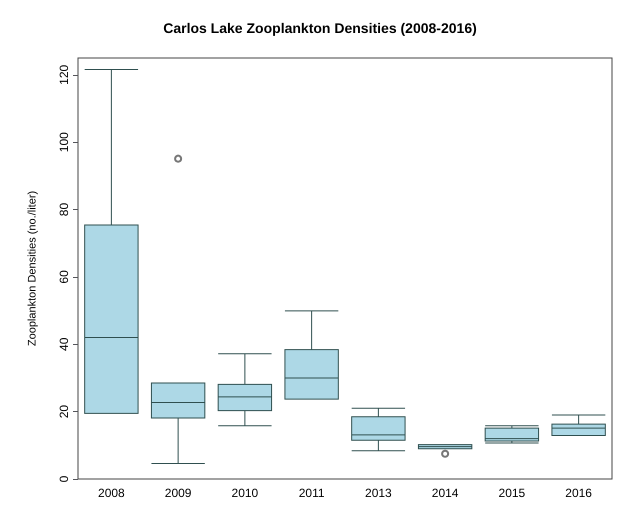 This screenshot has width=640, height=527. What do you see at coordinates (64, 411) in the screenshot?
I see `y-tick-label: 20` at bounding box center [64, 411].